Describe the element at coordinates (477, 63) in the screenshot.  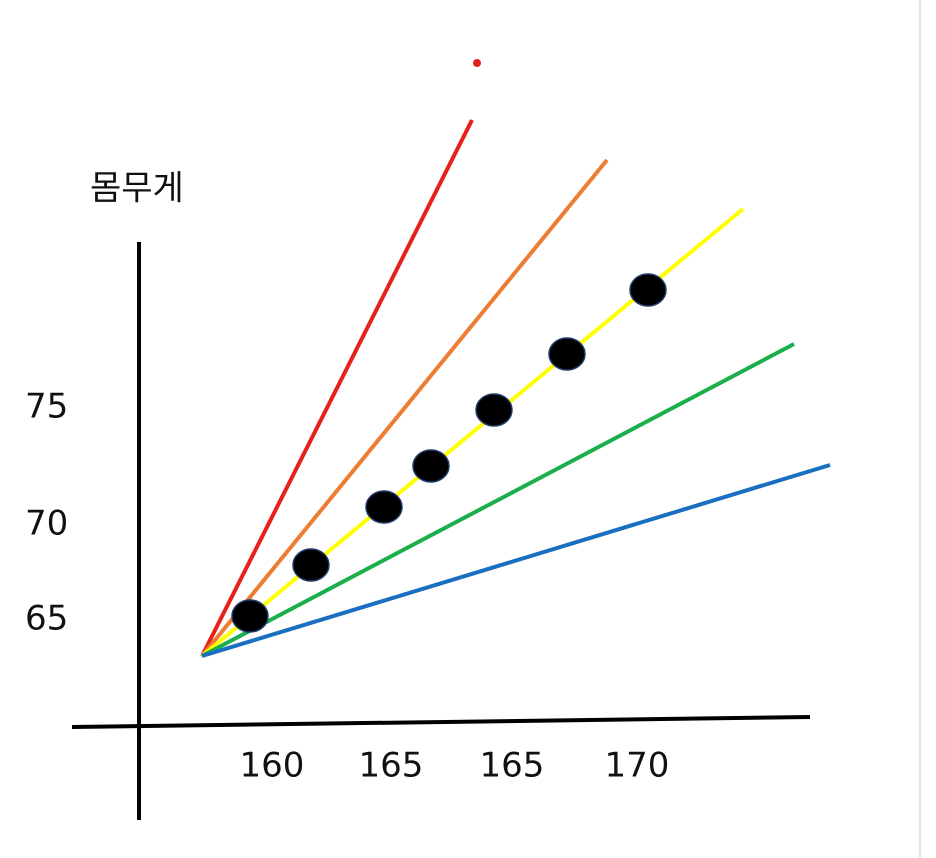
I see `red-dot` at that location.